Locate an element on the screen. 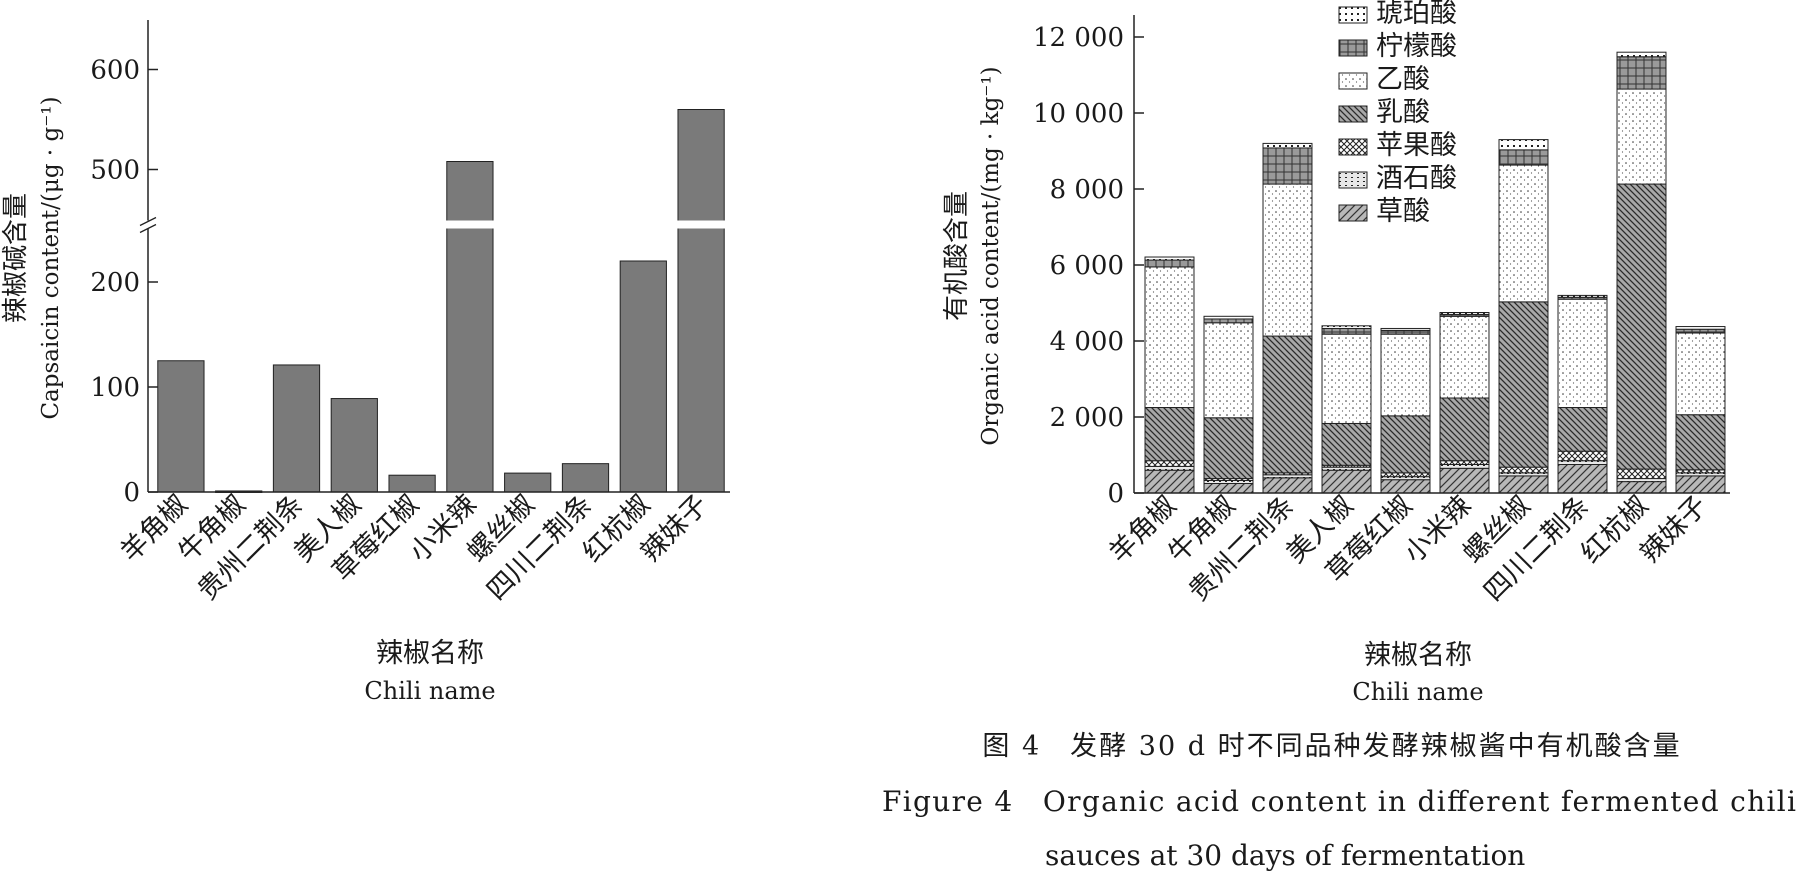 This screenshot has width=1797, height=879. y-axis-label-en: Organic acid content/(mg · kg⁻¹) is located at coordinates (991, 255).